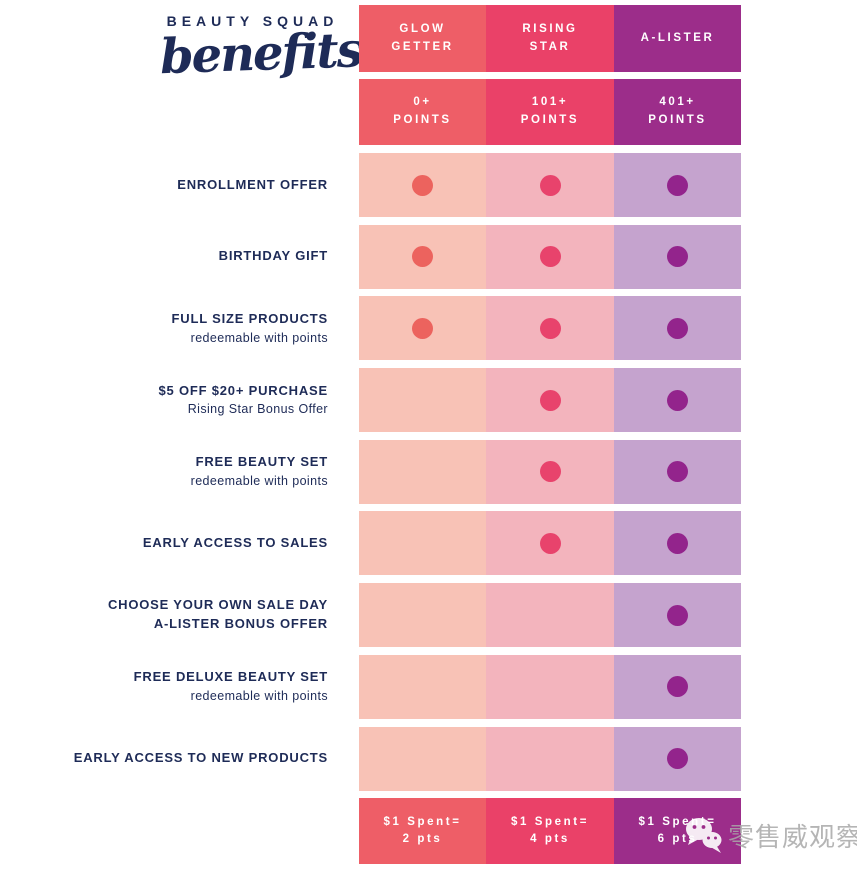 This screenshot has width=857, height=877. I want to click on watermark: 零售威观察, so click(770, 835).